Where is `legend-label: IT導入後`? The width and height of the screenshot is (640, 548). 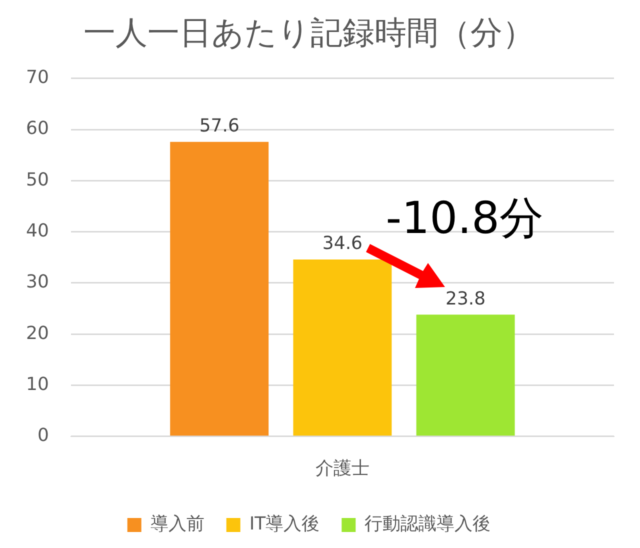
legend-label: IT導入後 is located at coordinates (284, 524).